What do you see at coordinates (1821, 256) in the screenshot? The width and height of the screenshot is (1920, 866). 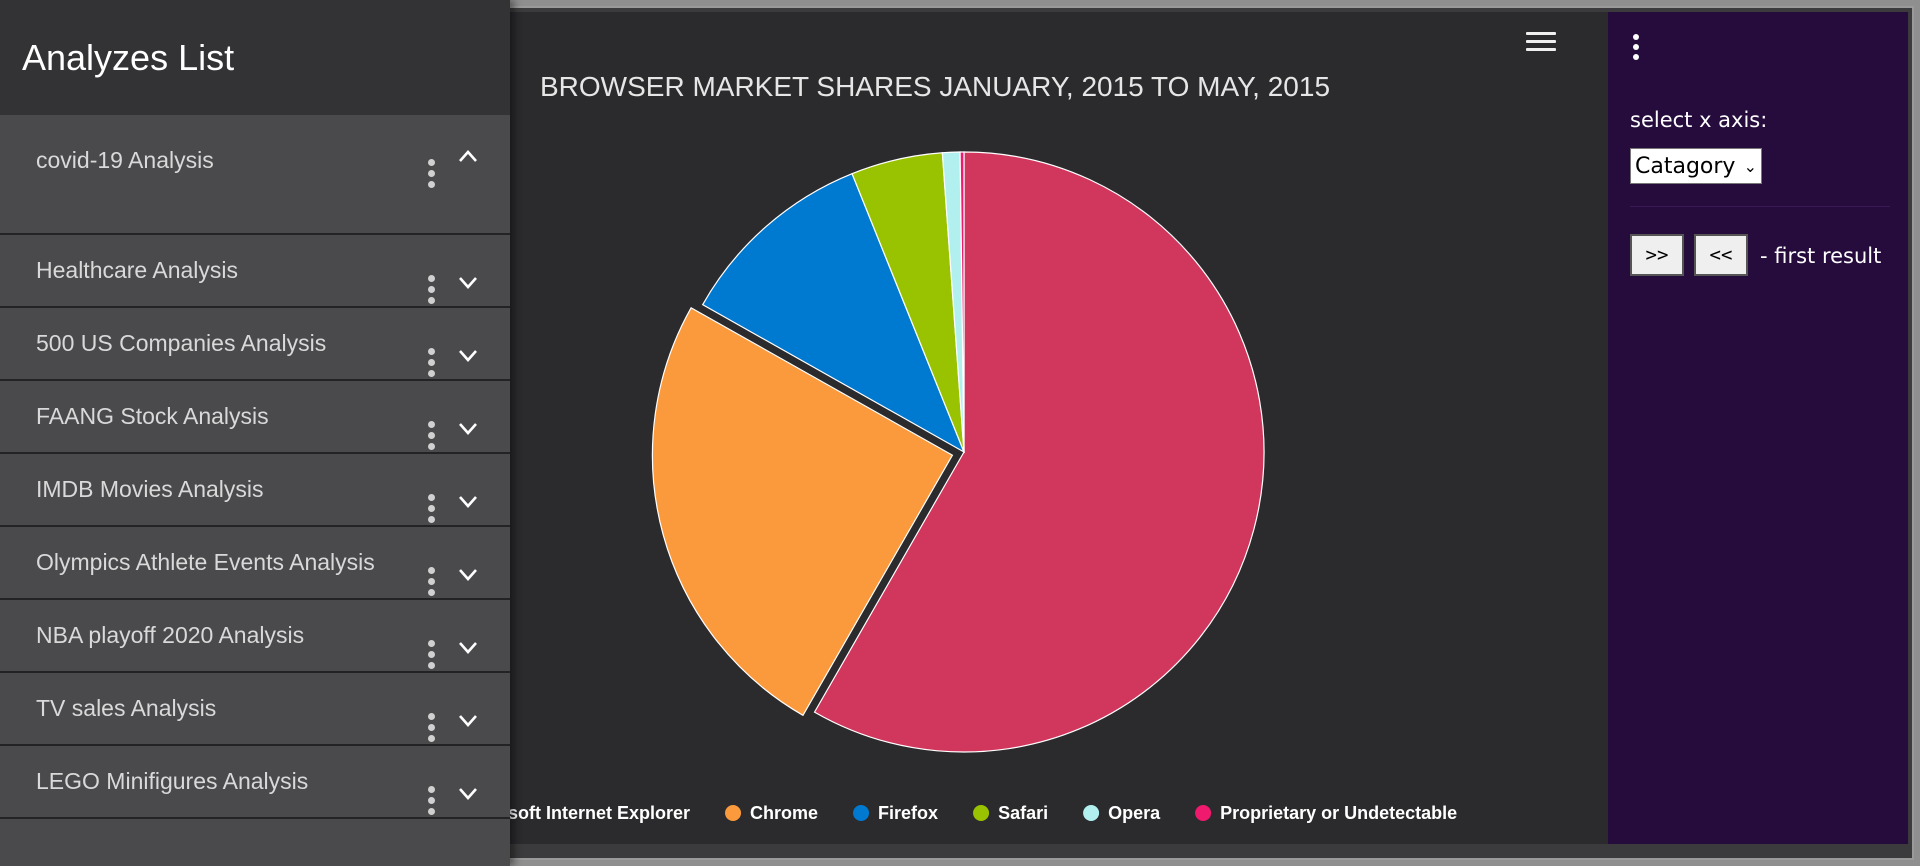 I see `result-status: - first result` at bounding box center [1821, 256].